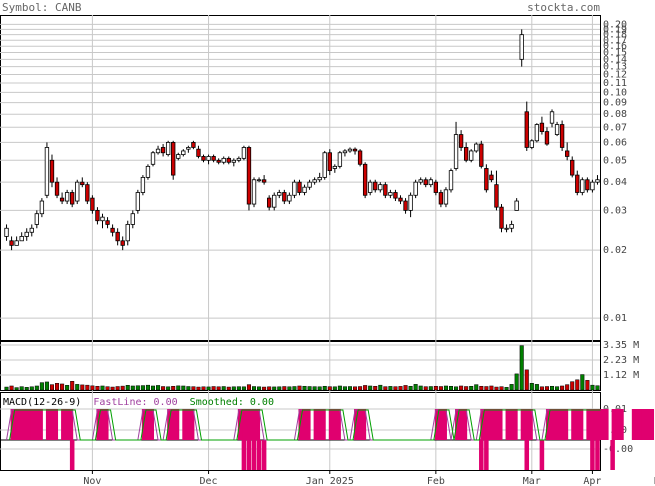  What do you see at coordinates (615, 46) in the screenshot?
I see `price-tick-label: 0.16` at bounding box center [615, 46].